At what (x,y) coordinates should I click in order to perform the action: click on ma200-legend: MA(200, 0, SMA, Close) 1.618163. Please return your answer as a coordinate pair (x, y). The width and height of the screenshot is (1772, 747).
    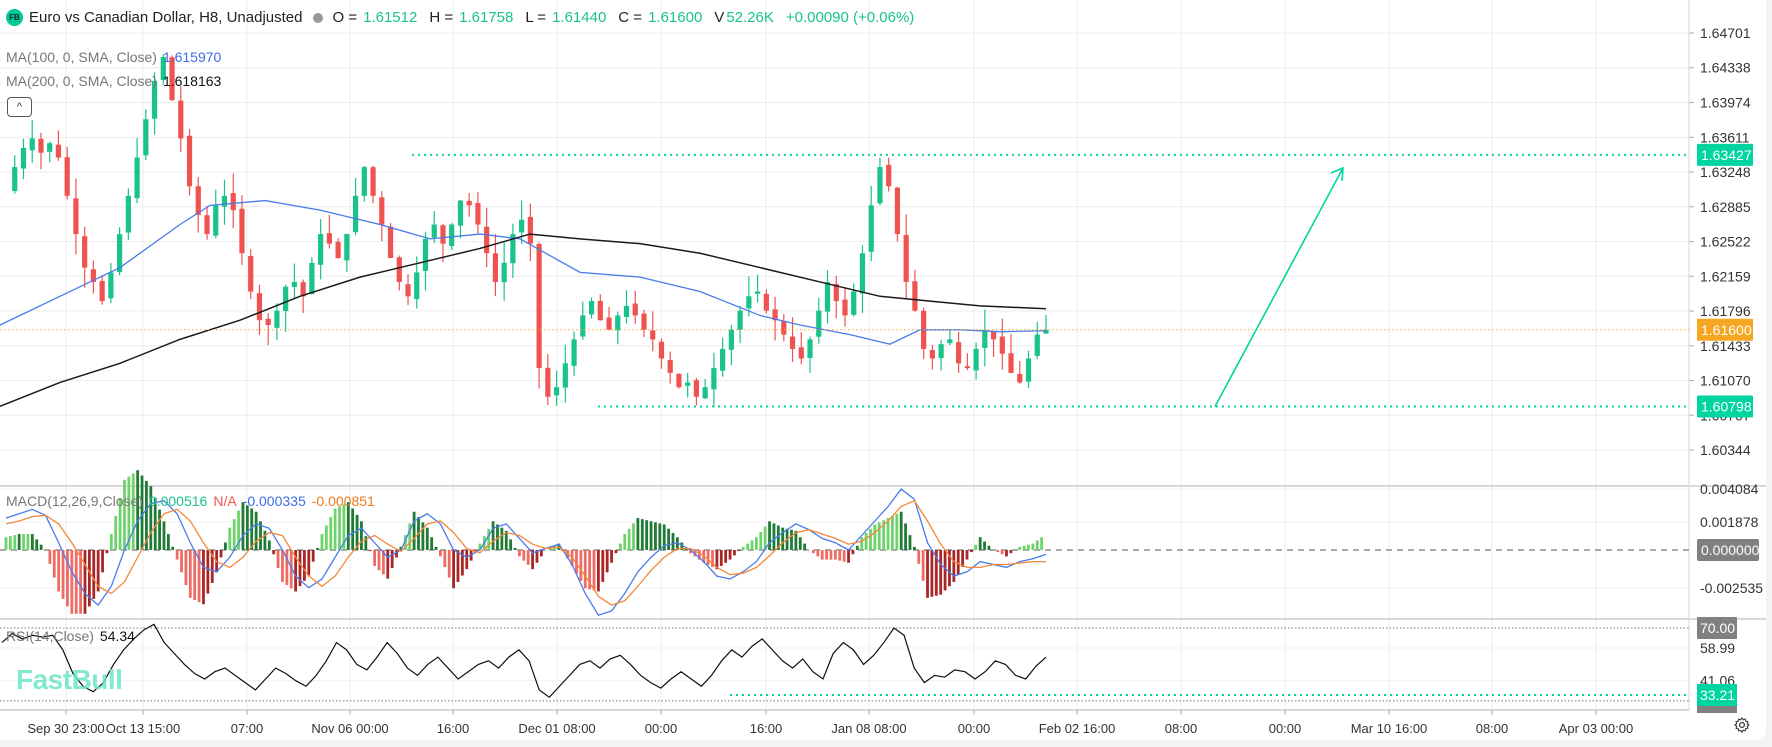
    Looking at the image, I should click on (113, 81).